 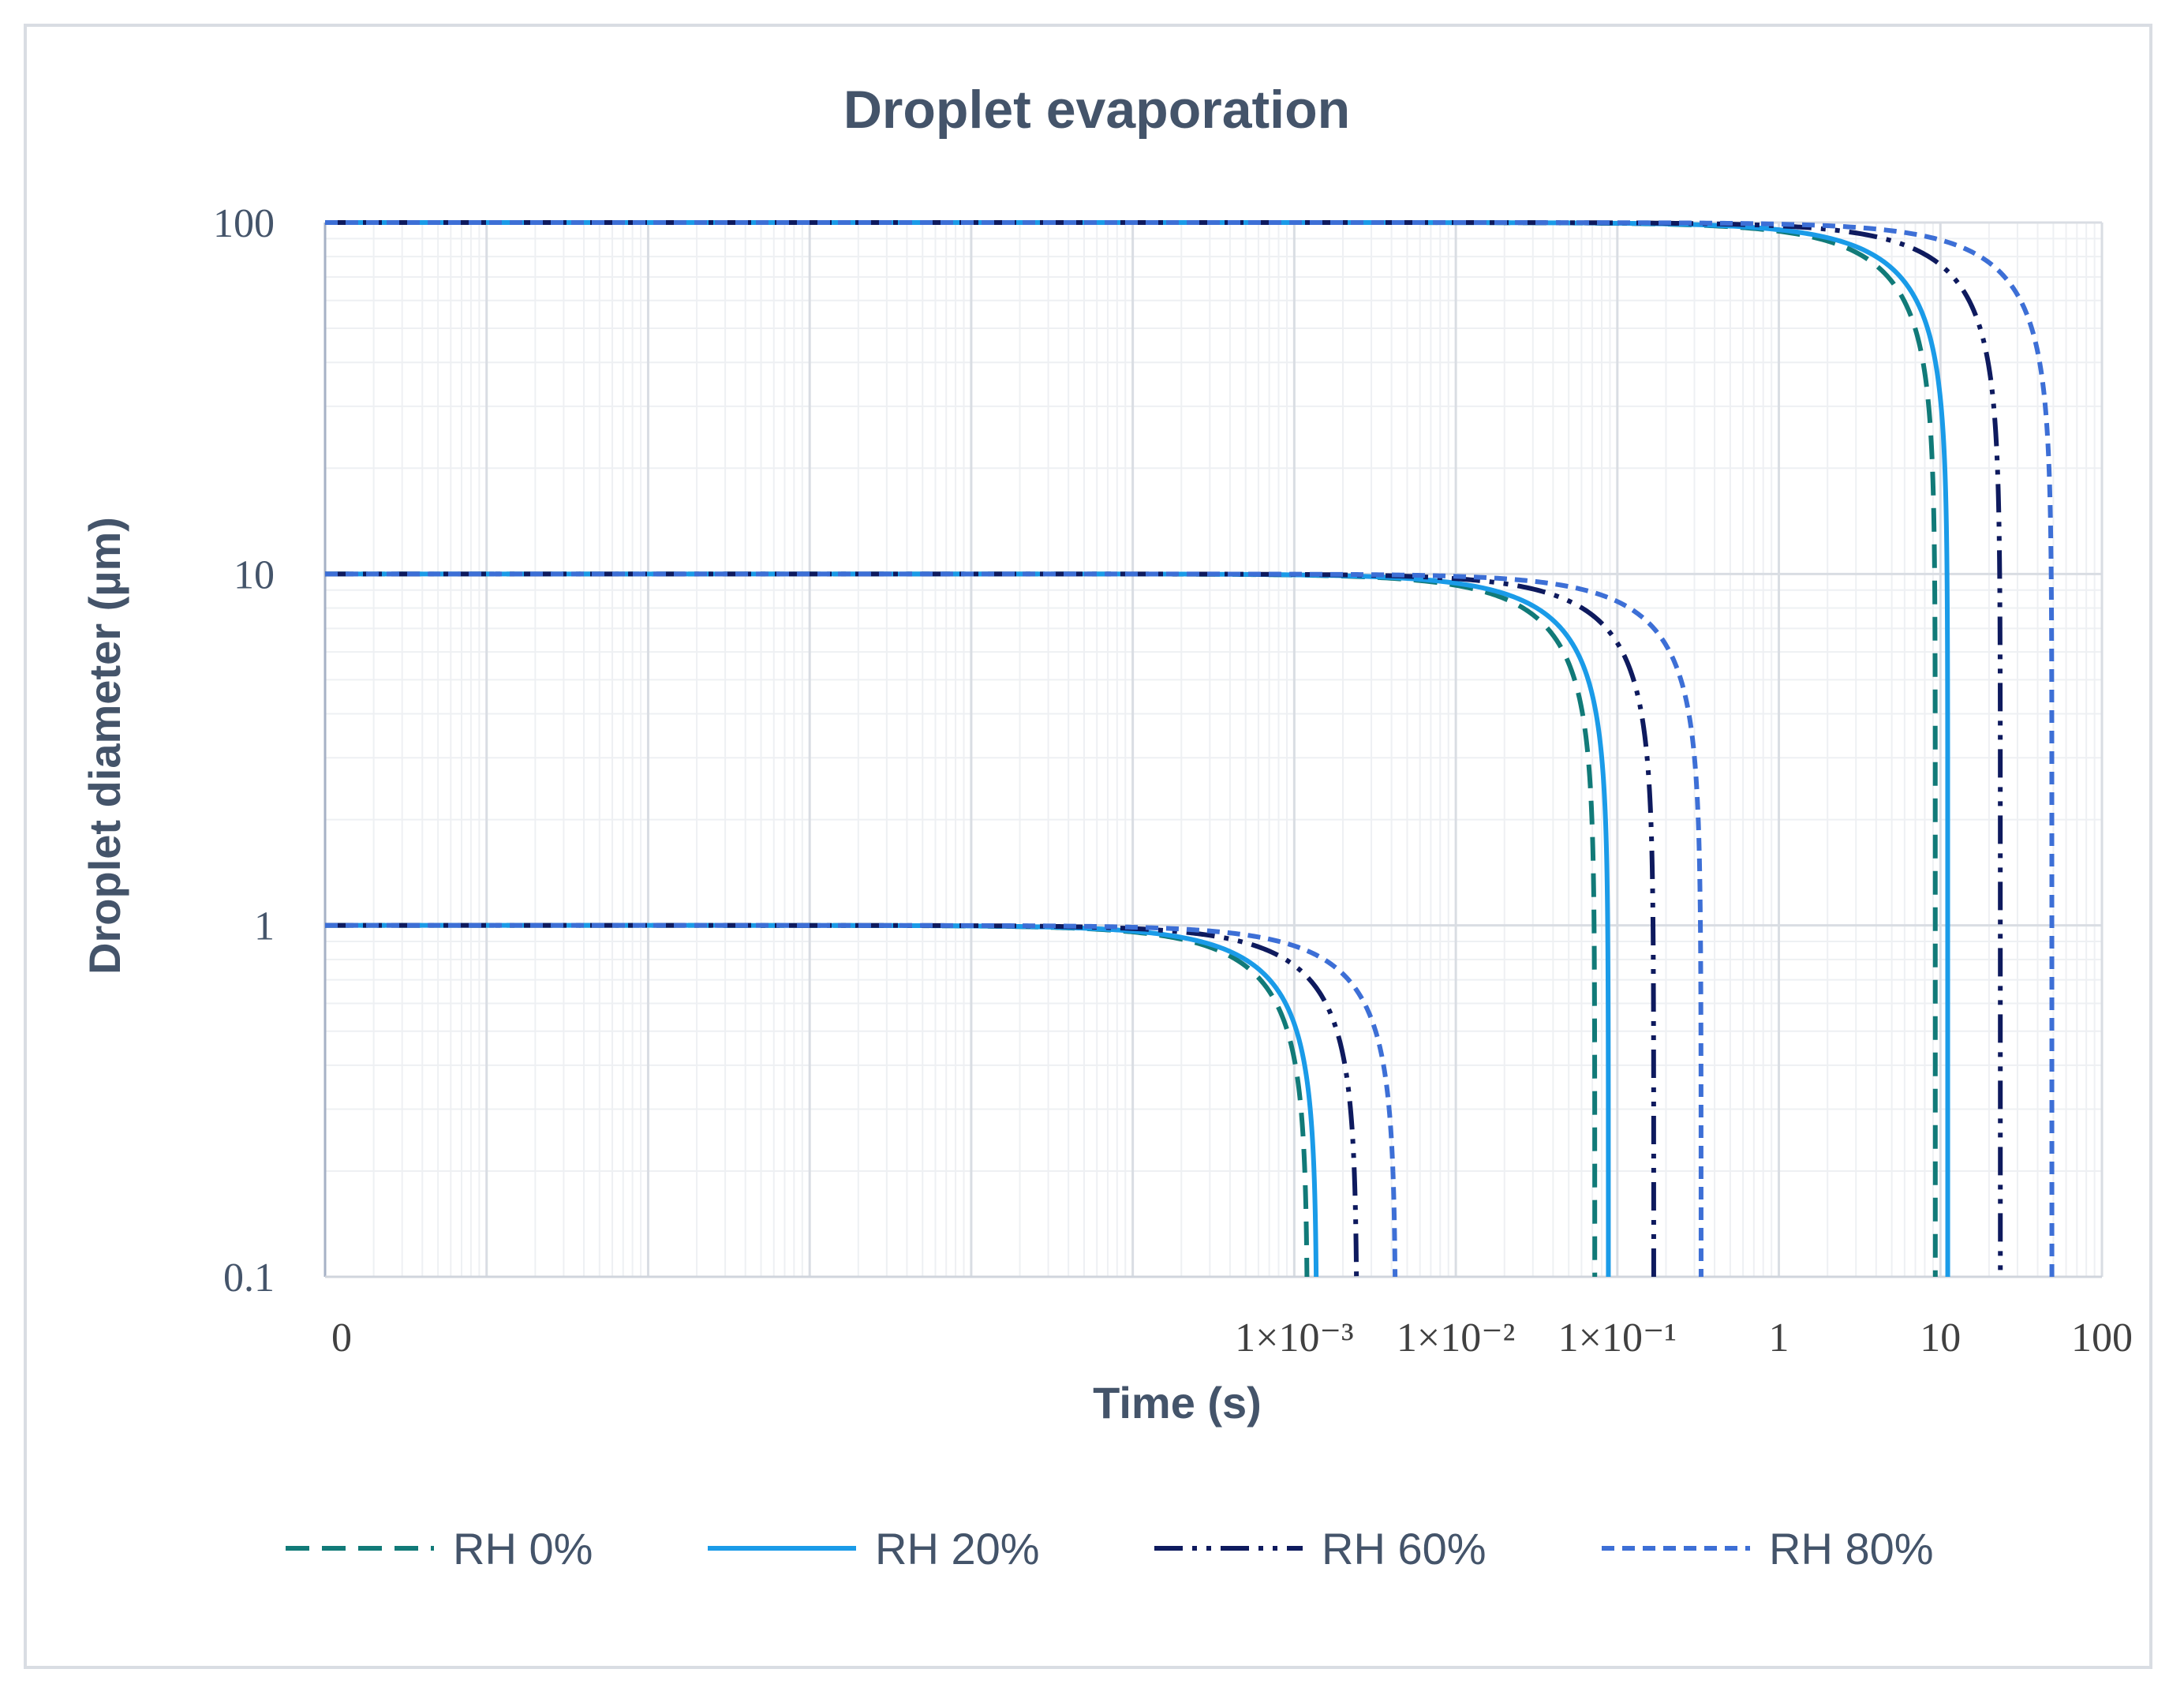 I want to click on y-tick-label: 1, so click(x=264, y=926).